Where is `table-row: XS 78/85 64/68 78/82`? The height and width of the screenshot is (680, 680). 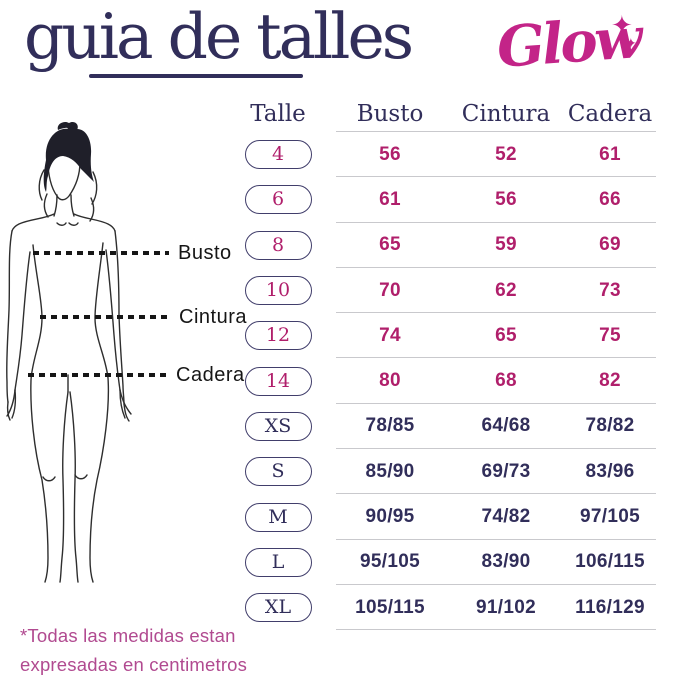 table-row: XS 78/85 64/68 78/82 is located at coordinates (450, 427).